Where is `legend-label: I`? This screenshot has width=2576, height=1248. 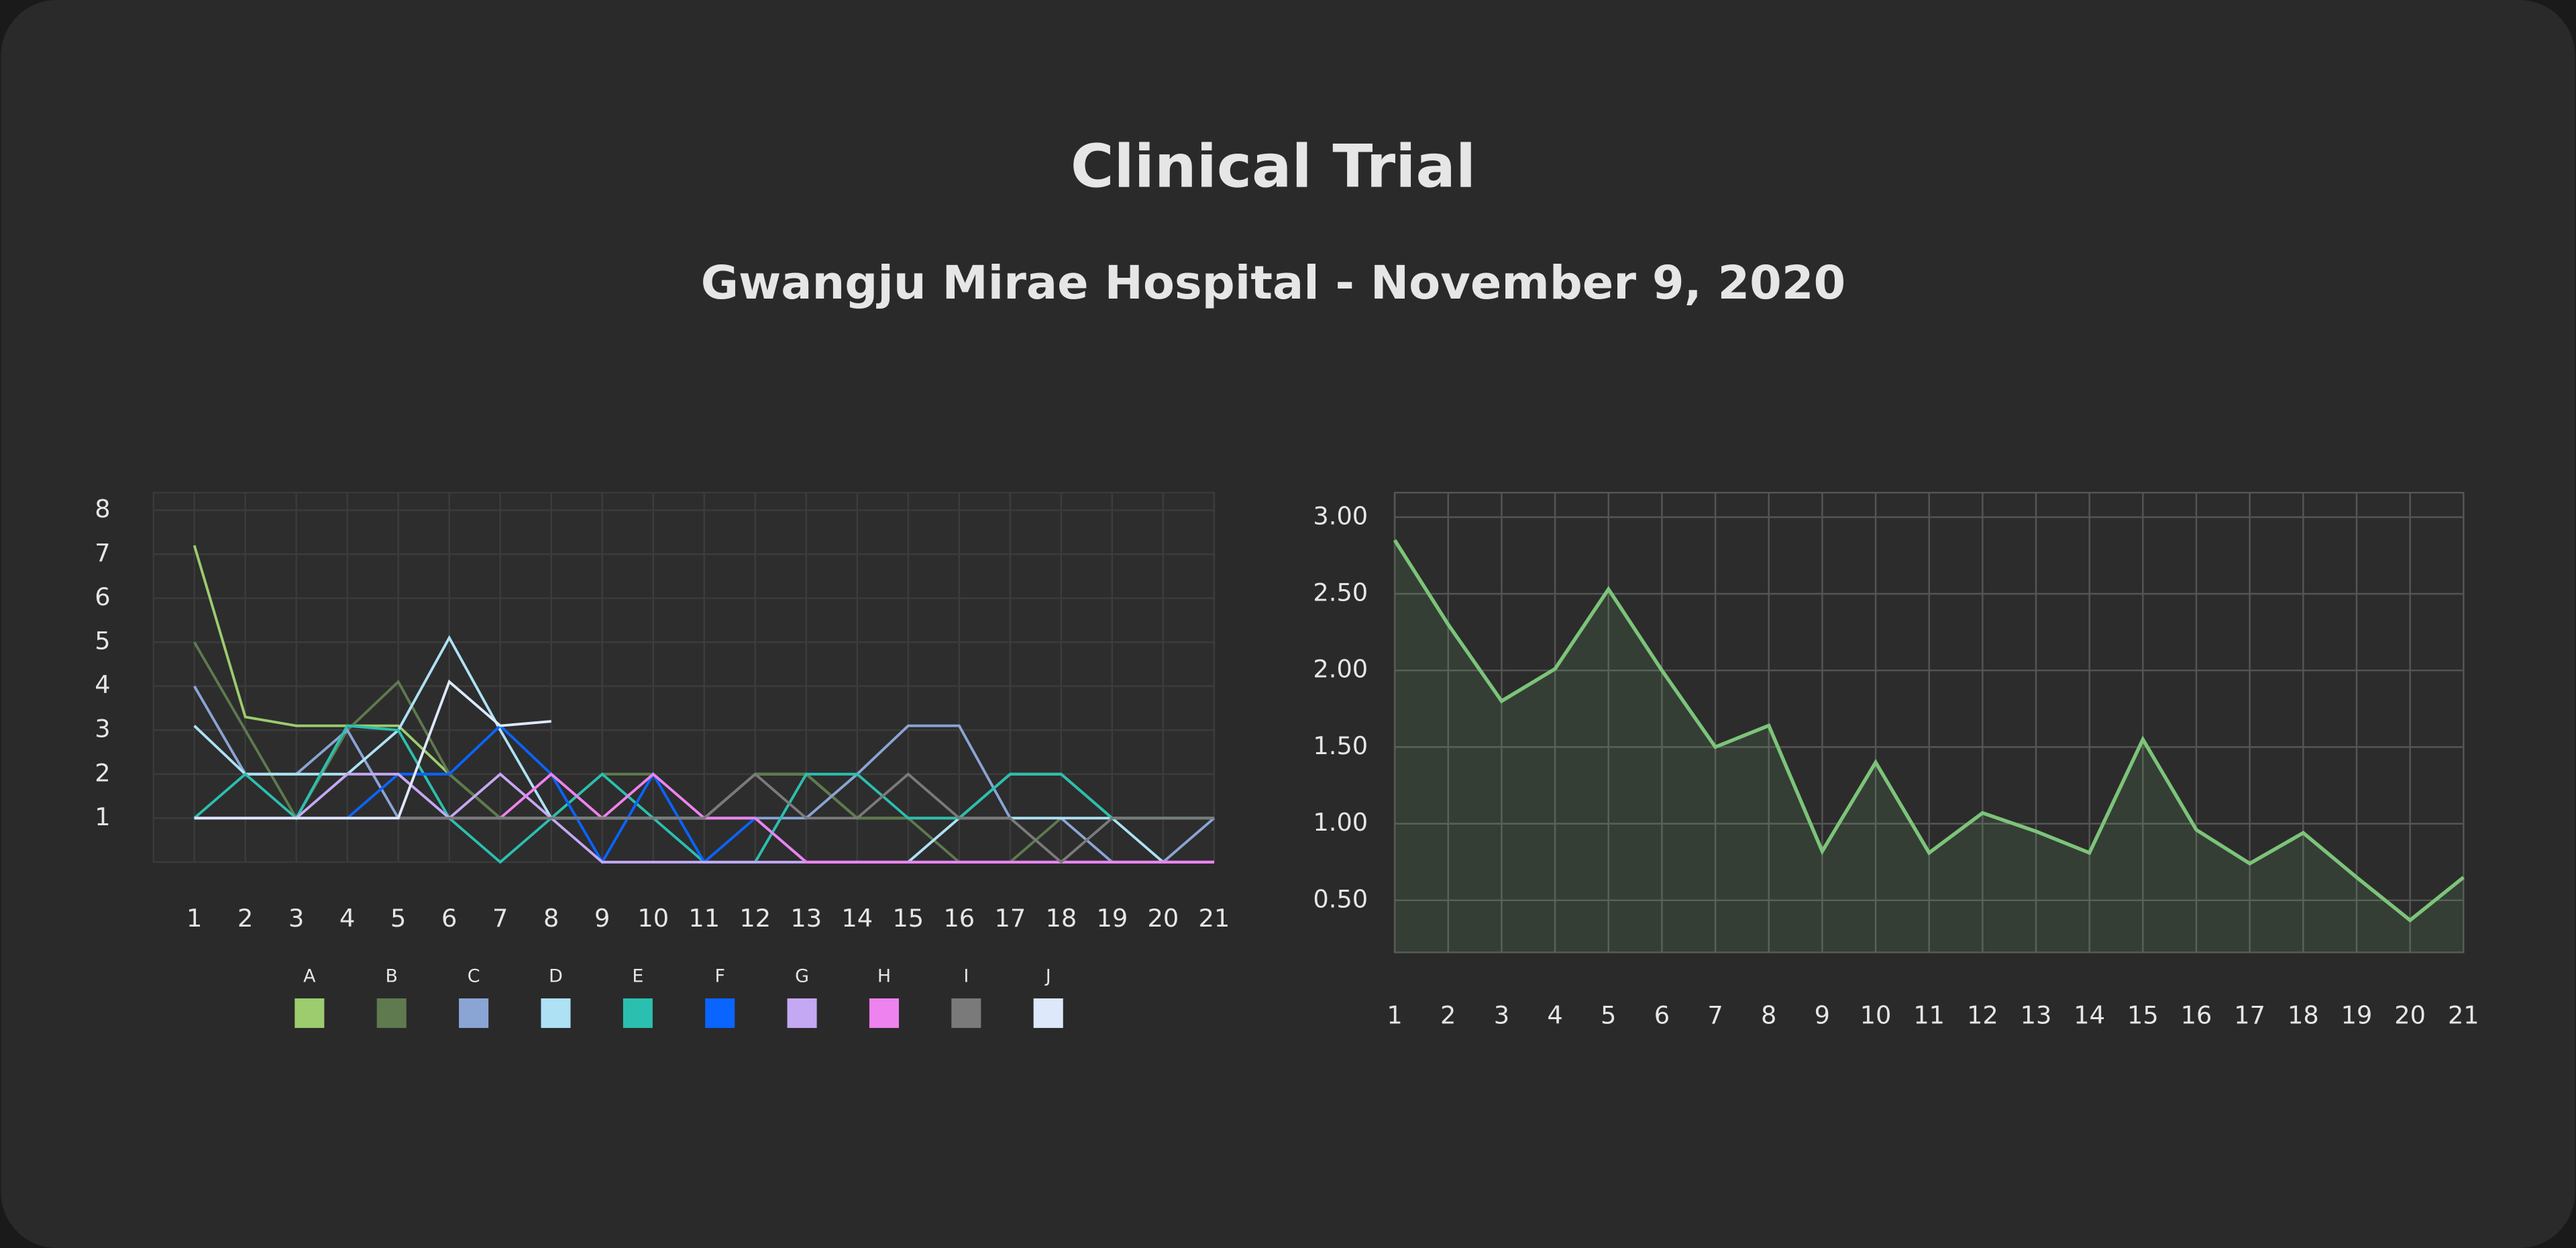
legend-label: I is located at coordinates (966, 977).